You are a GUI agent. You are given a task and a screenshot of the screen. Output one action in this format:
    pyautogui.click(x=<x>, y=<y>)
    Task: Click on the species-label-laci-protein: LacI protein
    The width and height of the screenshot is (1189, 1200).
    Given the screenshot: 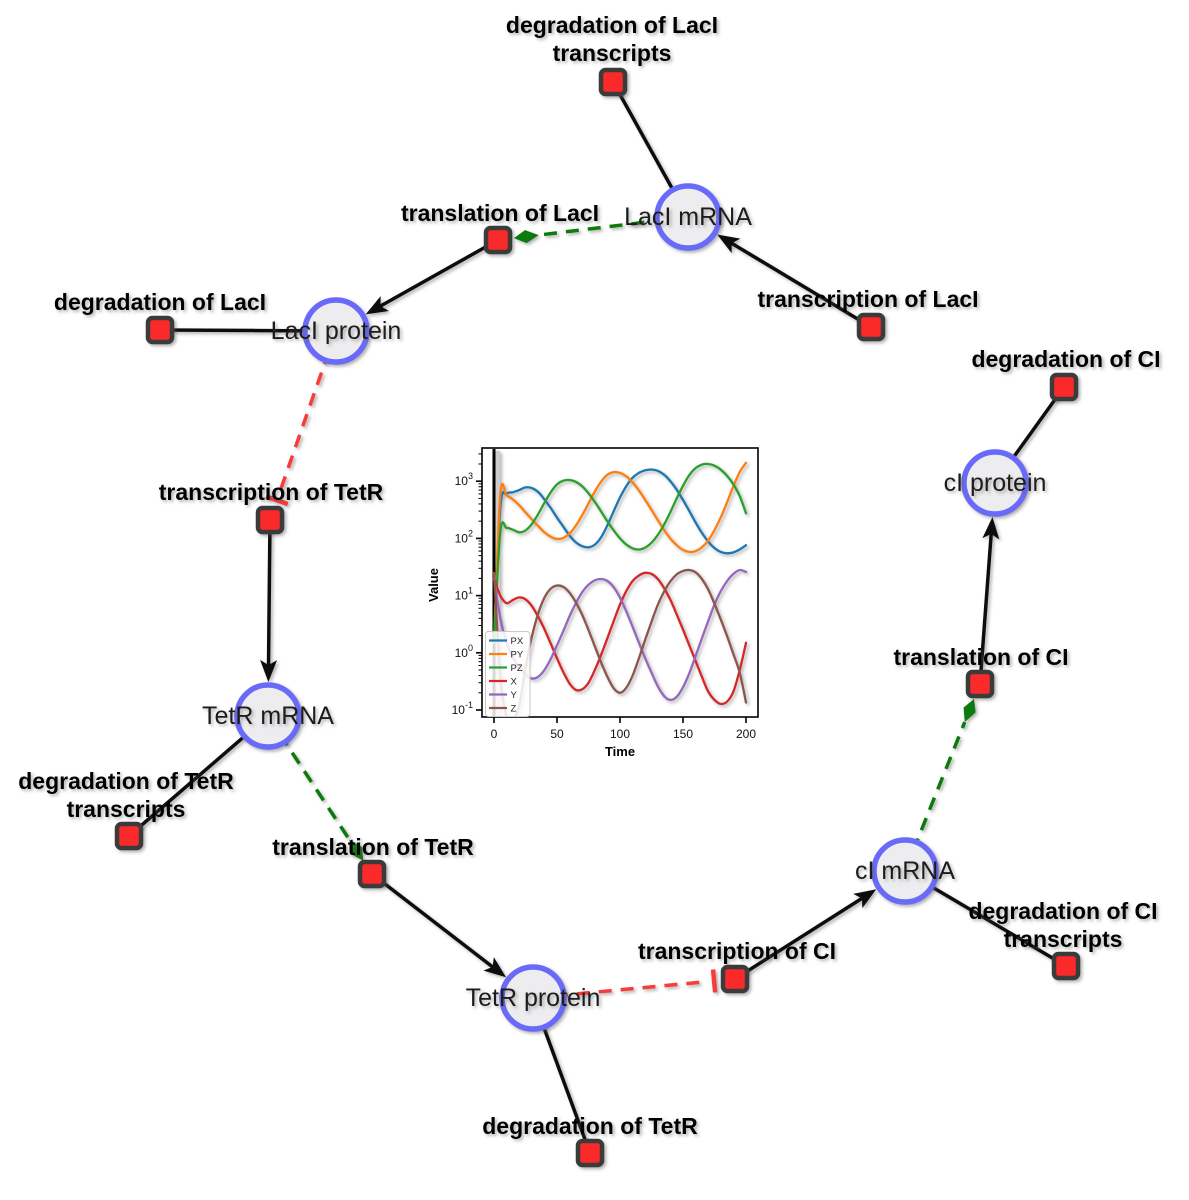 What is the action you would take?
    pyautogui.click(x=336, y=331)
    